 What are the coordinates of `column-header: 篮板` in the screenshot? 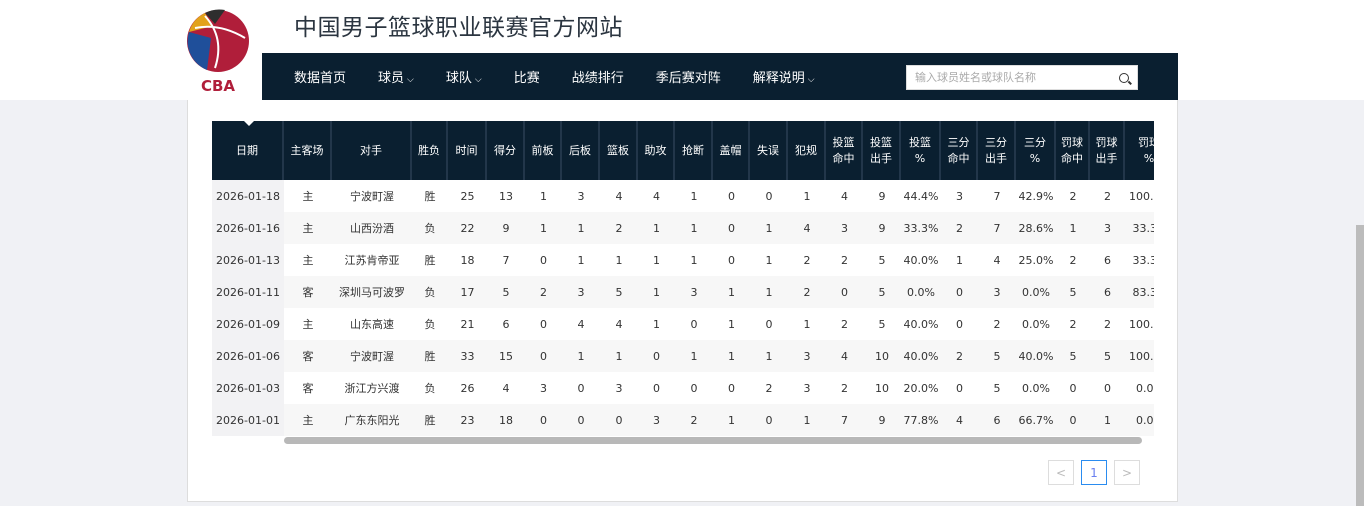 It's located at (619, 150).